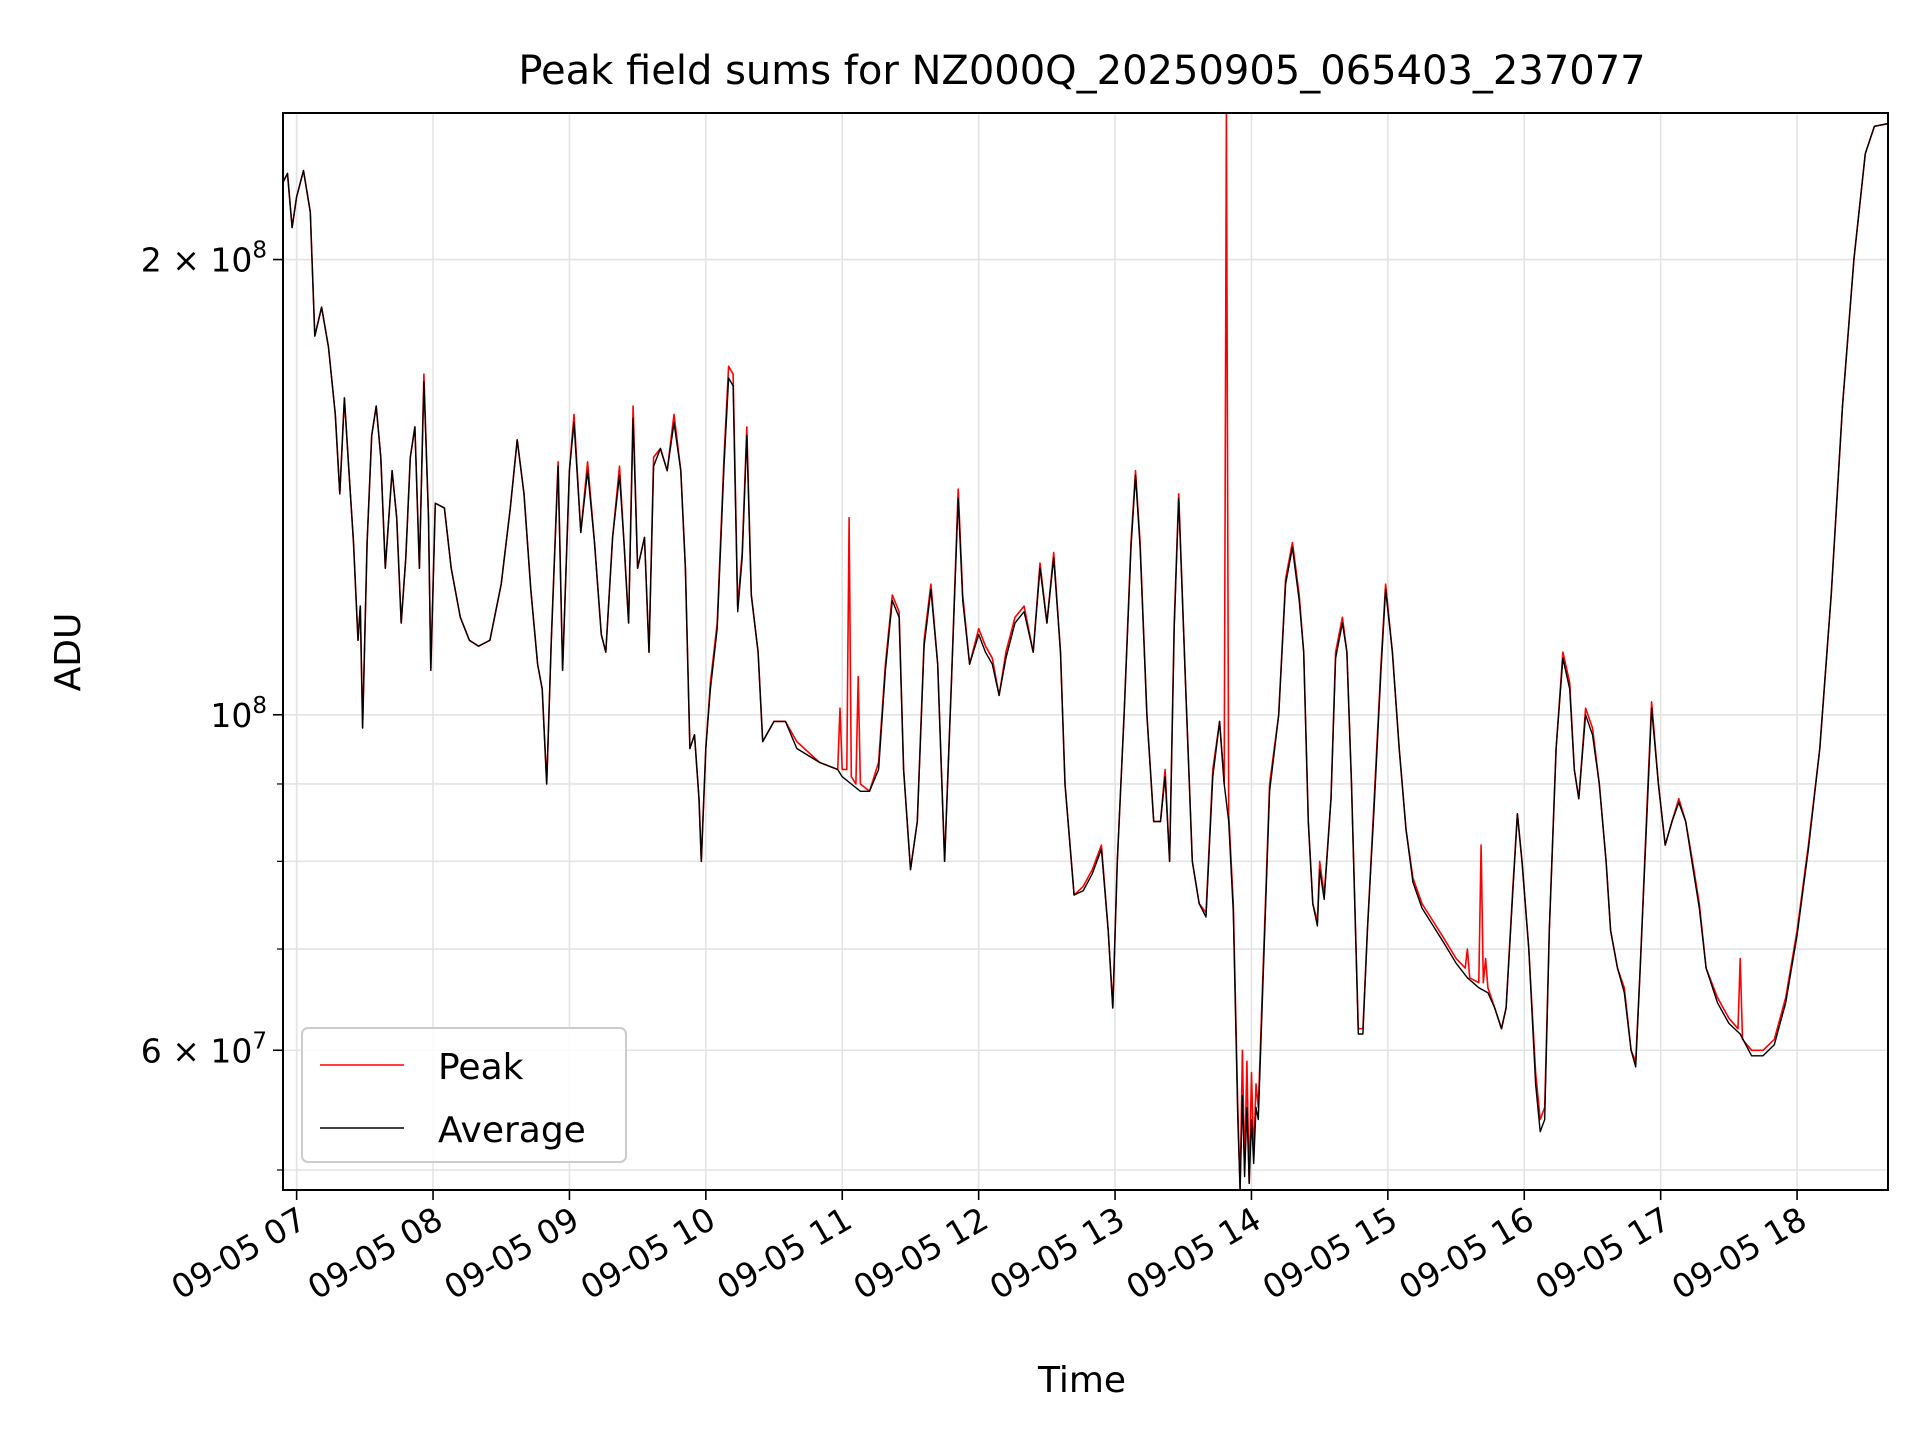  What do you see at coordinates (1081, 1380) in the screenshot?
I see `x-axis-label: Time` at bounding box center [1081, 1380].